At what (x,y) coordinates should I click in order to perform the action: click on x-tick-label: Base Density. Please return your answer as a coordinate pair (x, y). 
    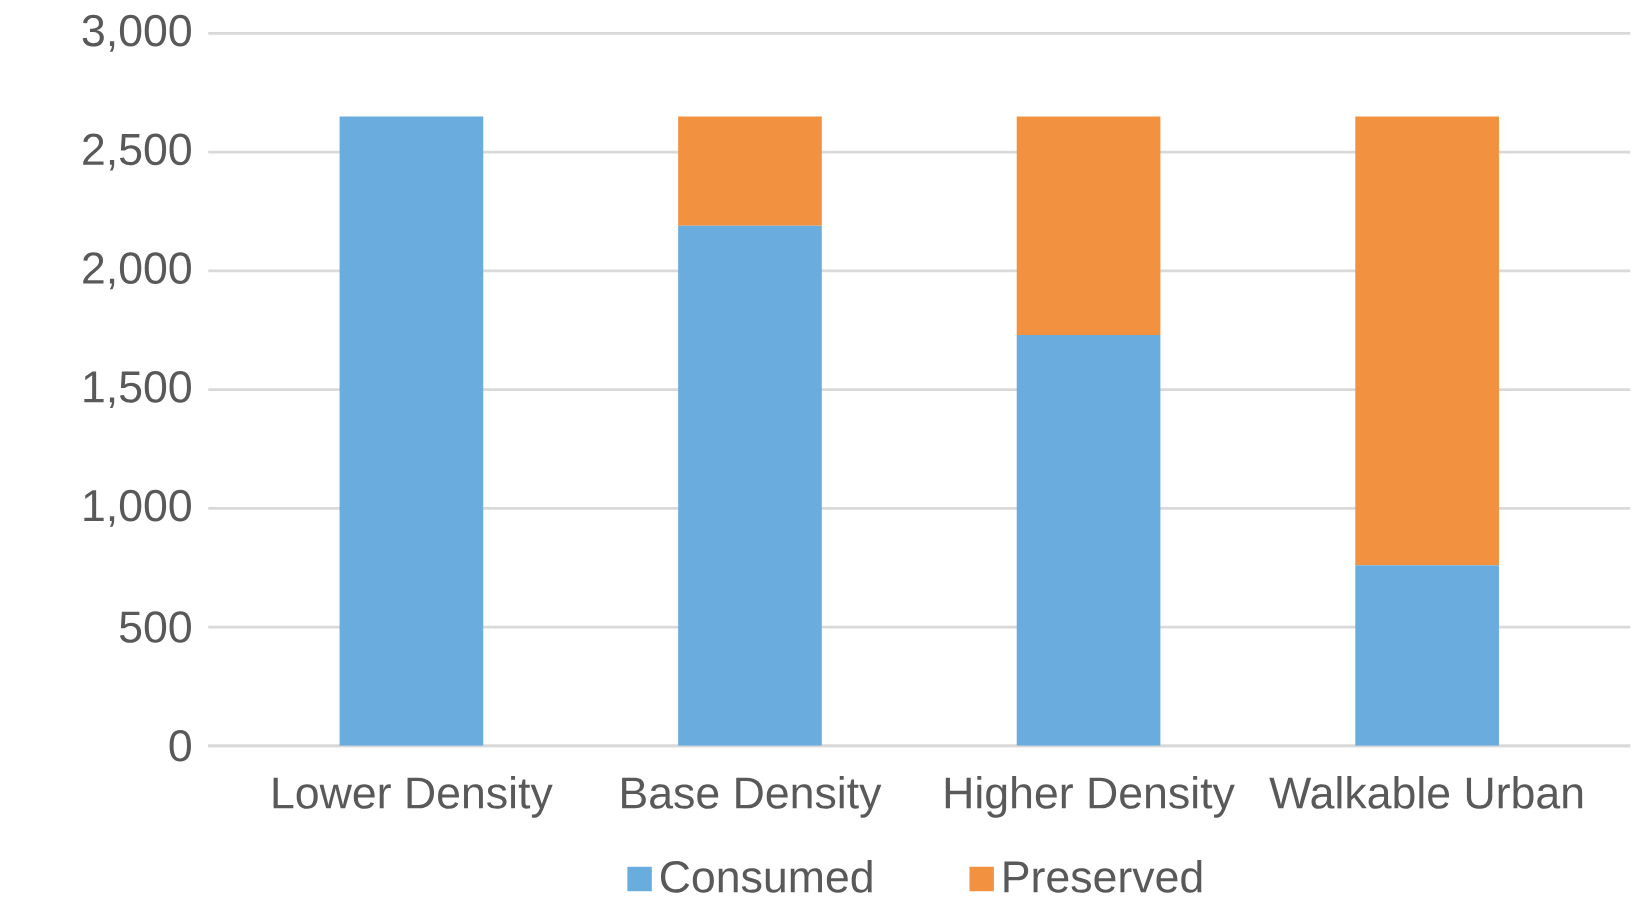
    Looking at the image, I should click on (752, 797).